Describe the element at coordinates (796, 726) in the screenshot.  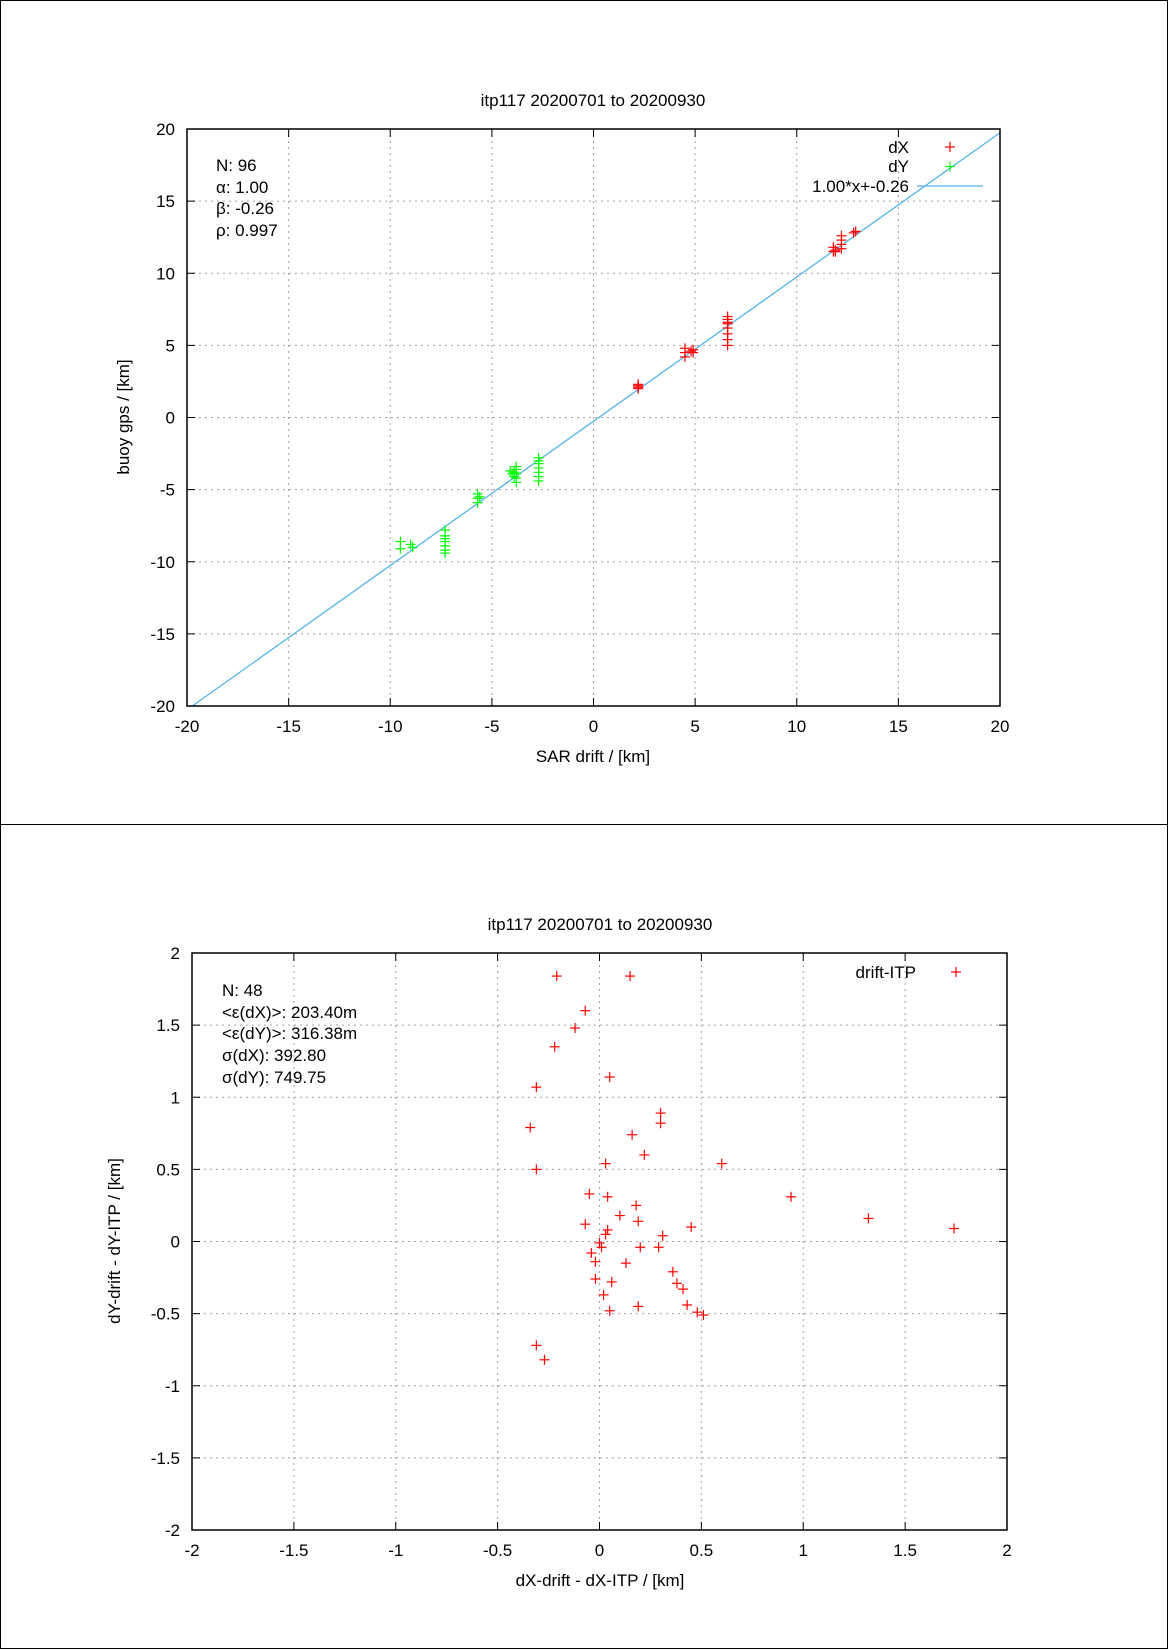
I see `x-tick-label: 10` at that location.